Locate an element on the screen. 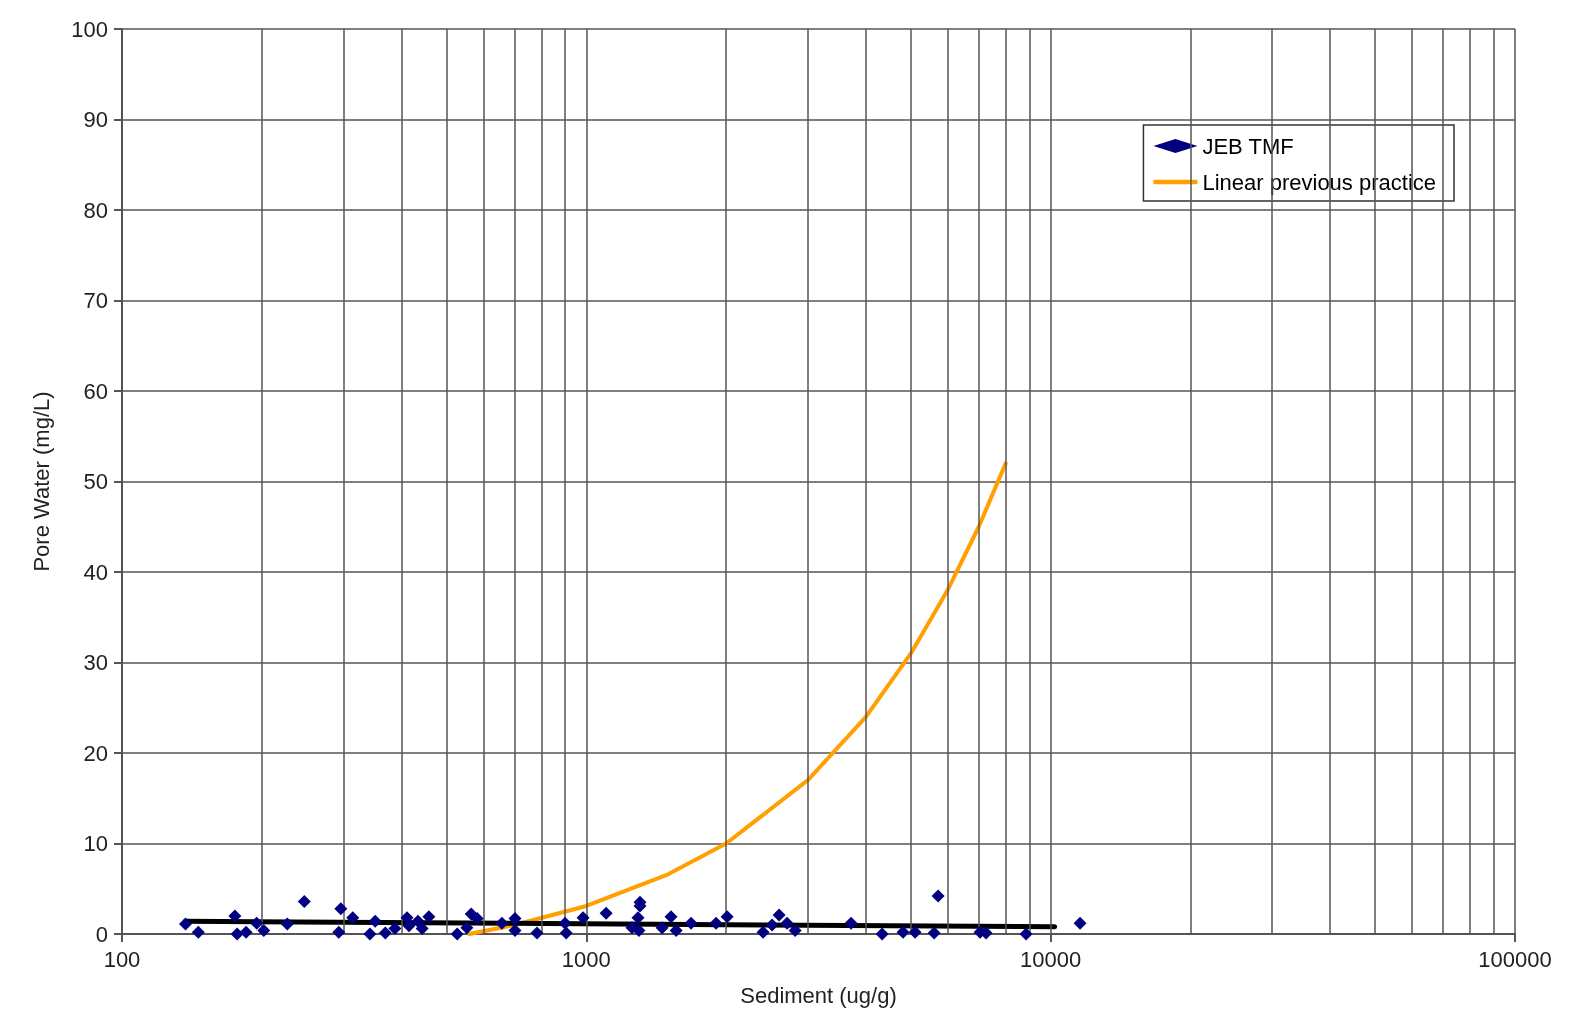  y-tick-label: 0 is located at coordinates (101, 934).